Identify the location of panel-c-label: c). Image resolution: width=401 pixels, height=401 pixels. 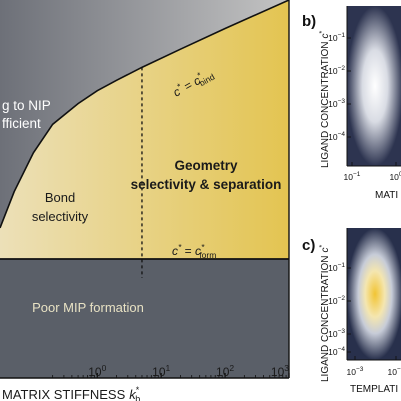
(308, 245).